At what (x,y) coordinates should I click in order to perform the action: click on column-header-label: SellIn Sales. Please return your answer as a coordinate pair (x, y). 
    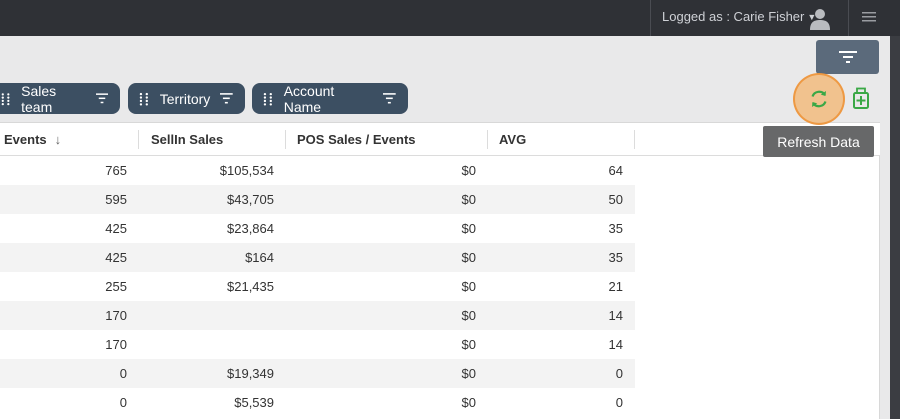
    Looking at the image, I should click on (187, 139).